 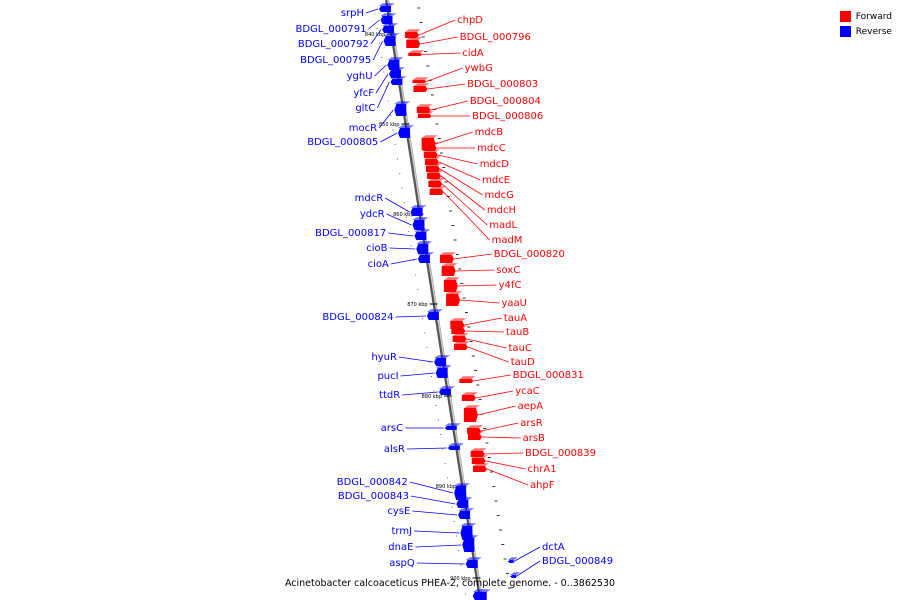 I want to click on reverse-gene-label-mocR-leader, so click(x=386, y=119).